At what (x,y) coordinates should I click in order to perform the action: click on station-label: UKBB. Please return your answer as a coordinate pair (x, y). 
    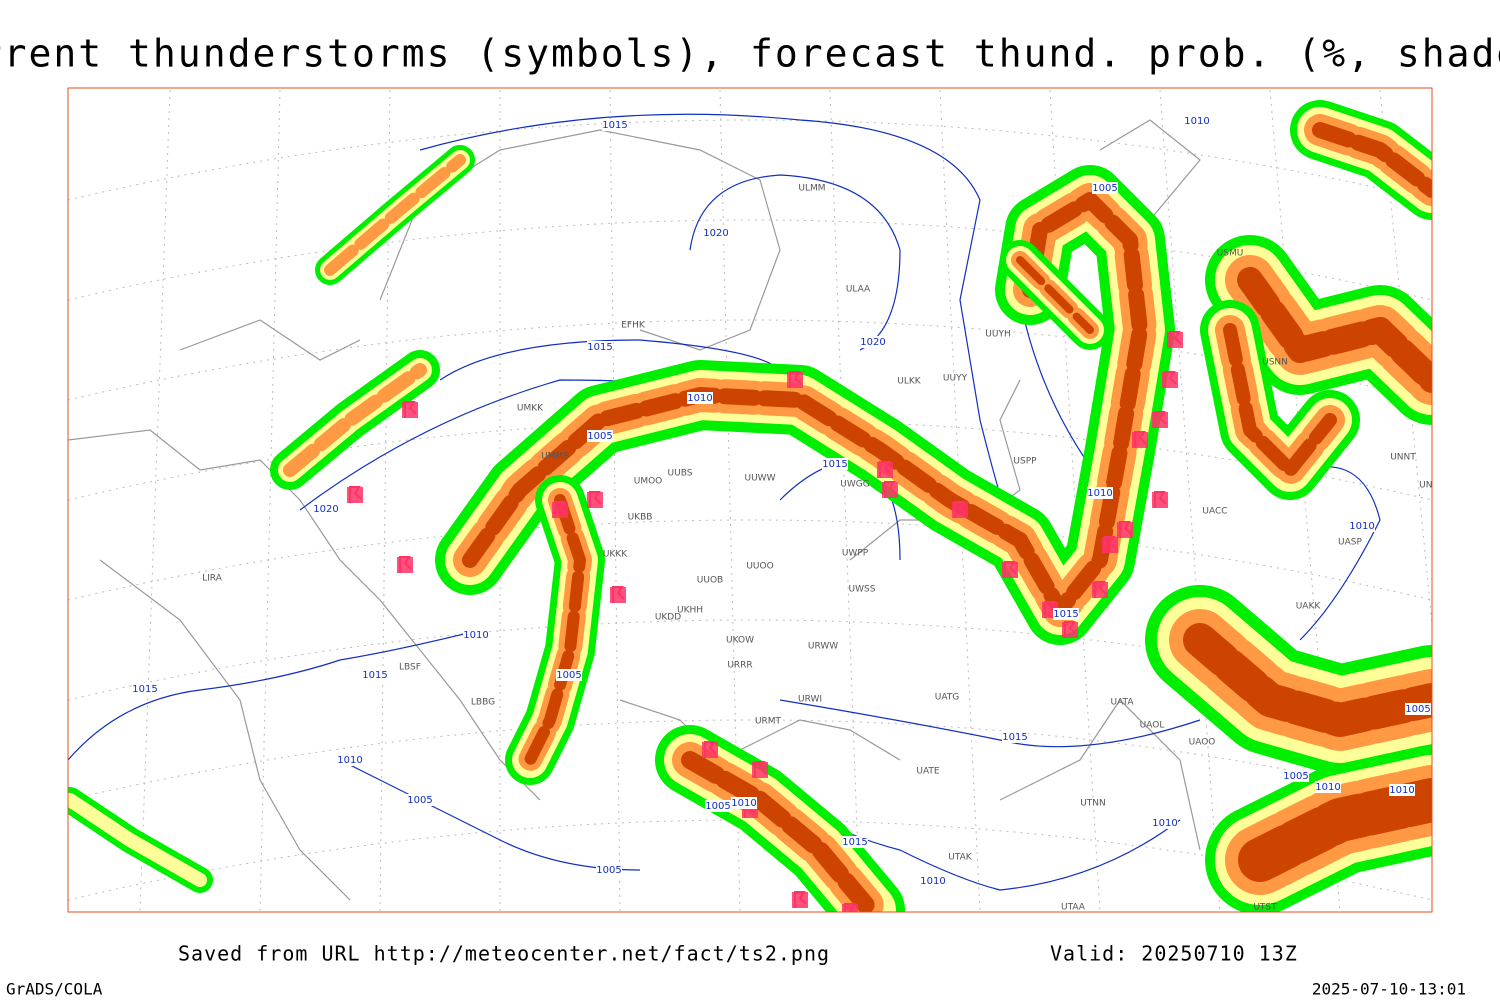
    Looking at the image, I should click on (640, 518).